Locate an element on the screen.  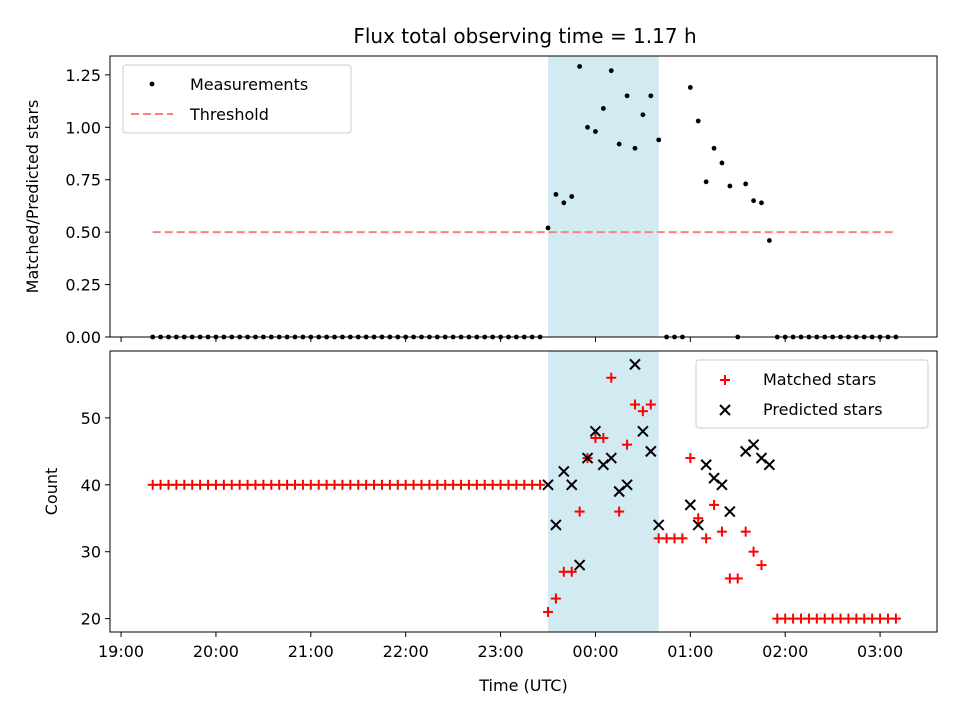
predicted-point-16-b is located at coordinates (698, 525).